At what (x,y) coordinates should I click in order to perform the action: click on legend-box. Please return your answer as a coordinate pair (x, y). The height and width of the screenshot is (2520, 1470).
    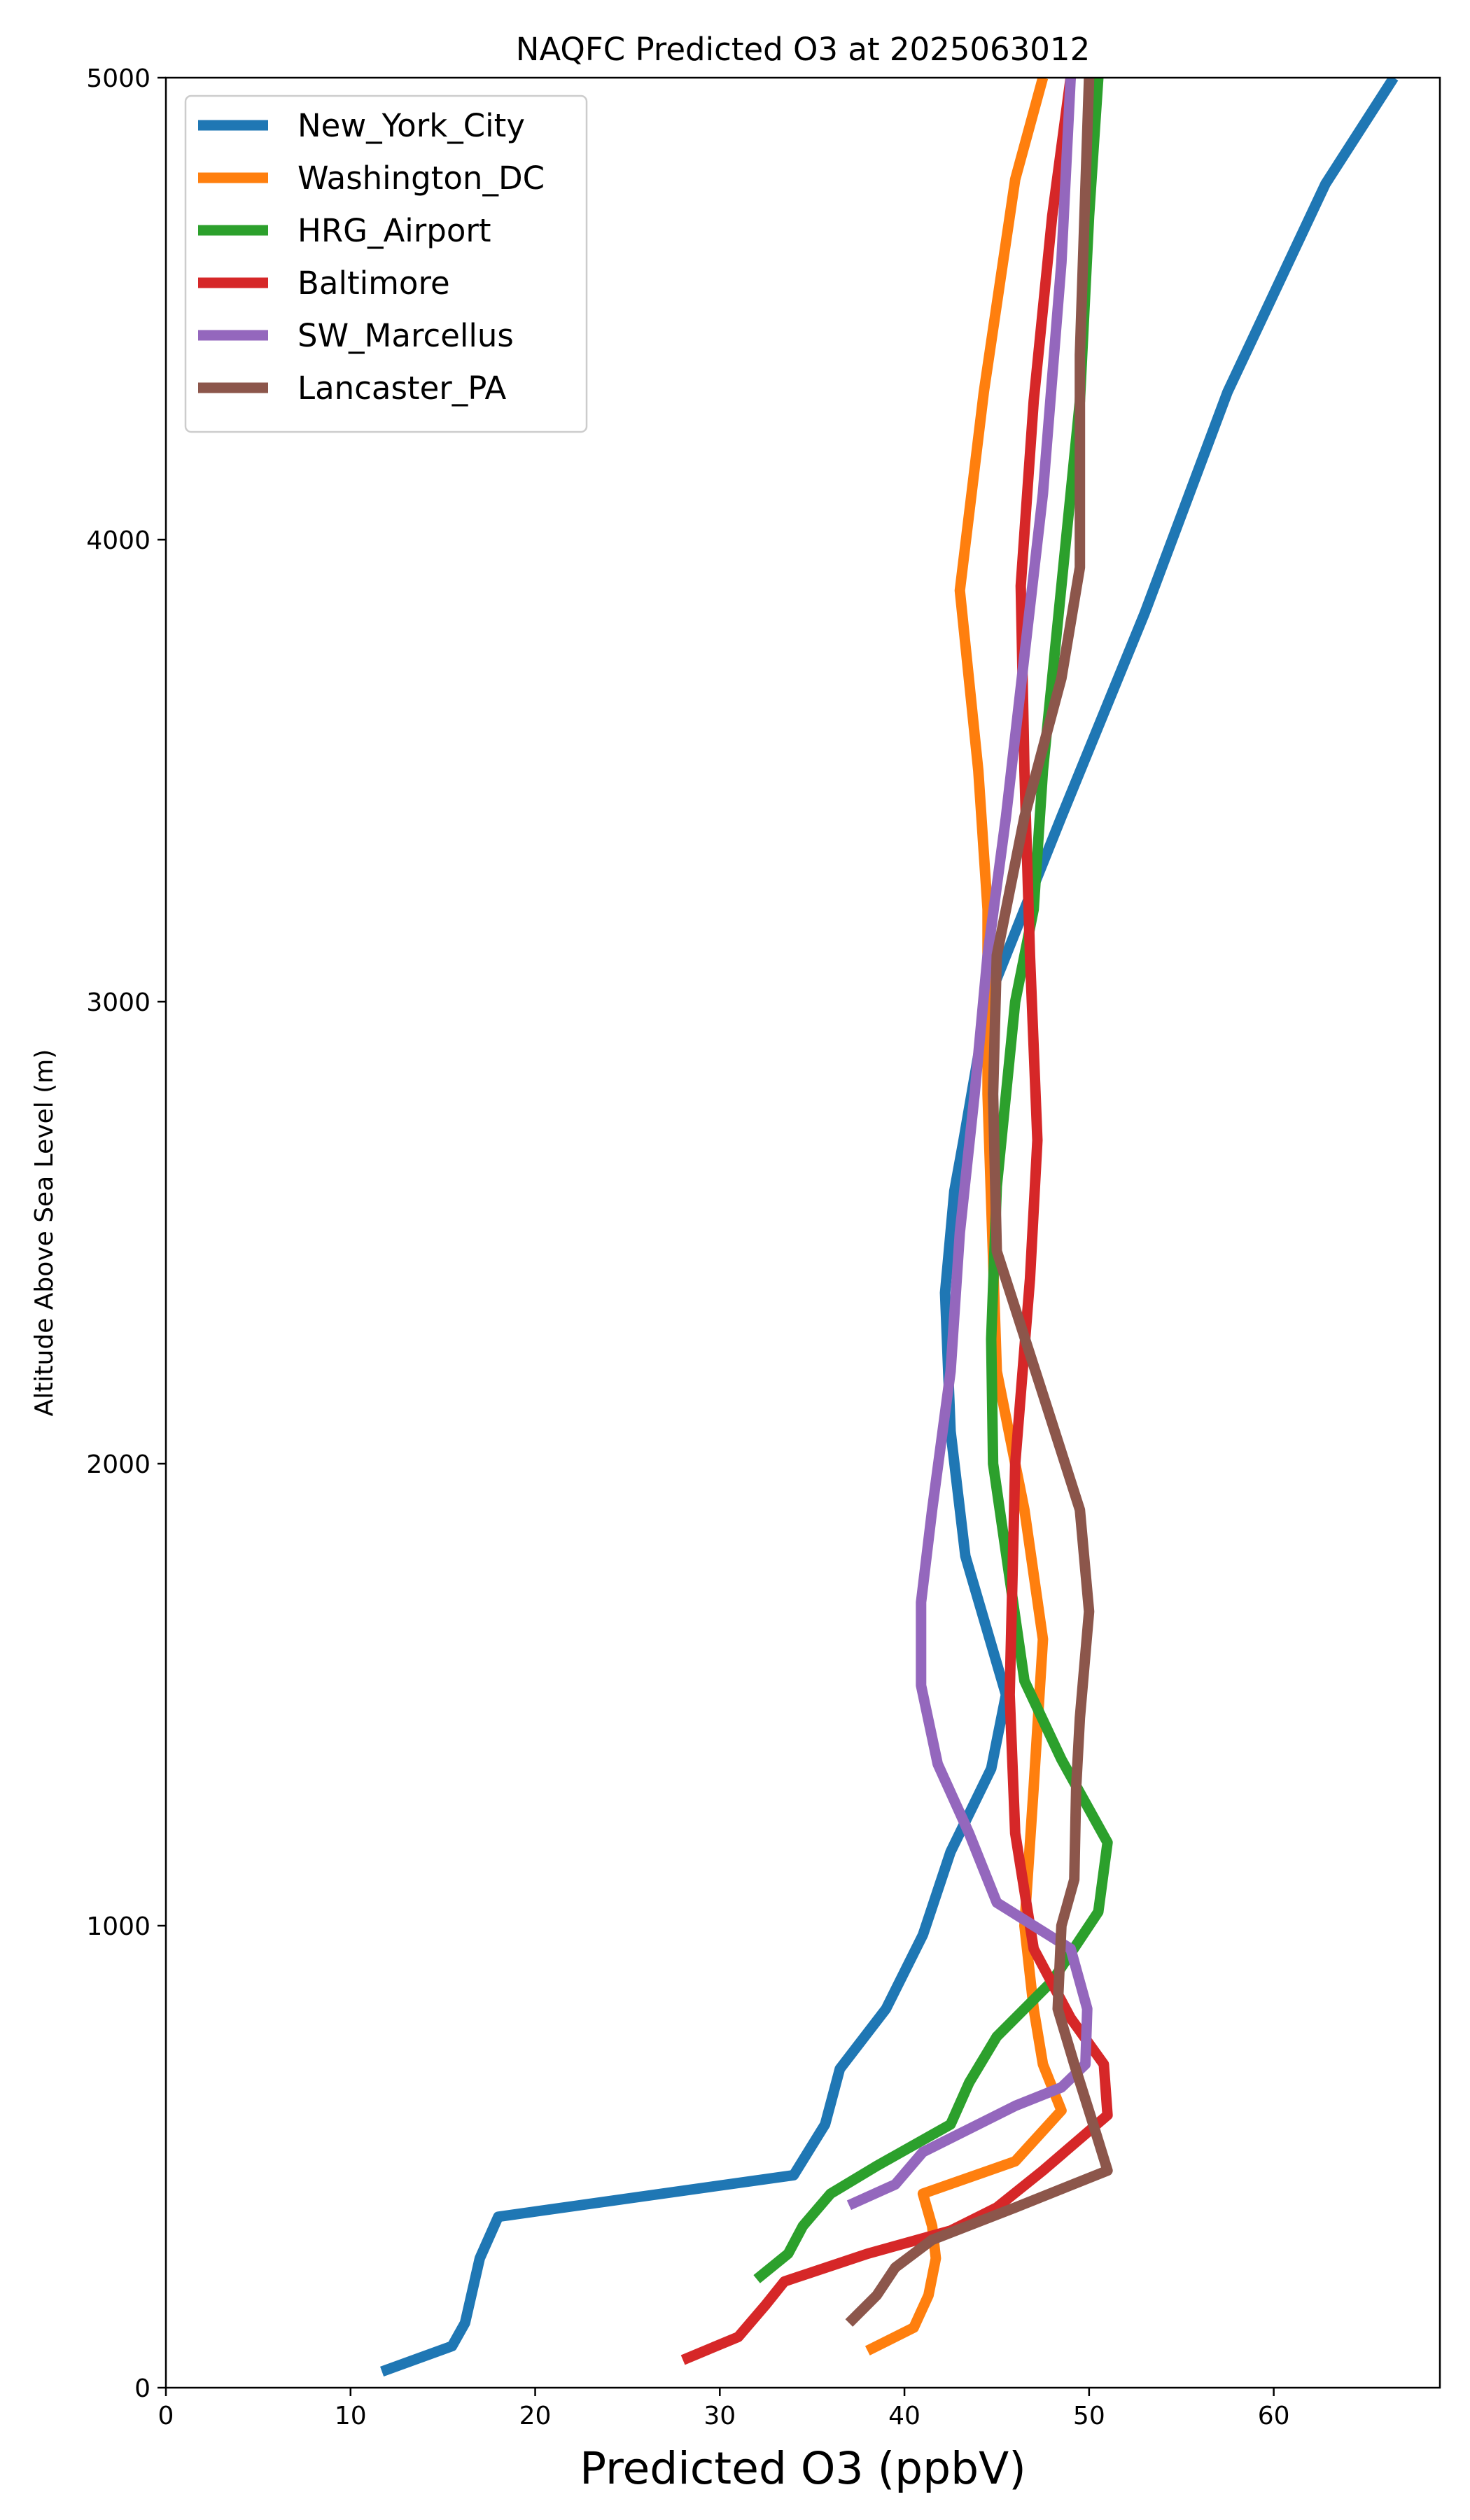
    Looking at the image, I should click on (386, 263).